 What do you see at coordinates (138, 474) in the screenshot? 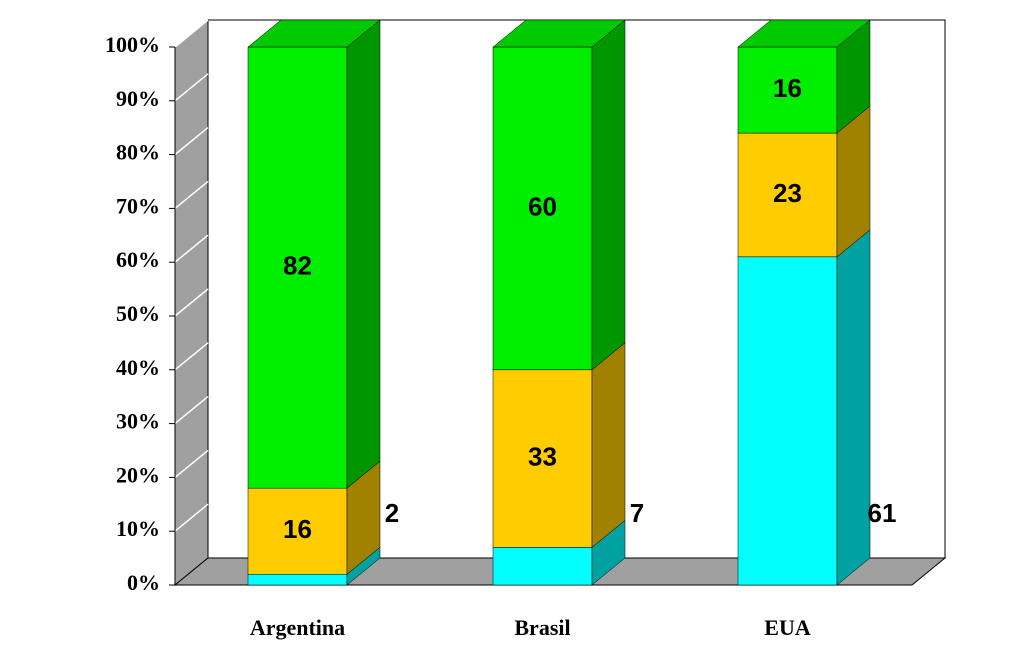
I see `y-tick-label: 20%` at bounding box center [138, 474].